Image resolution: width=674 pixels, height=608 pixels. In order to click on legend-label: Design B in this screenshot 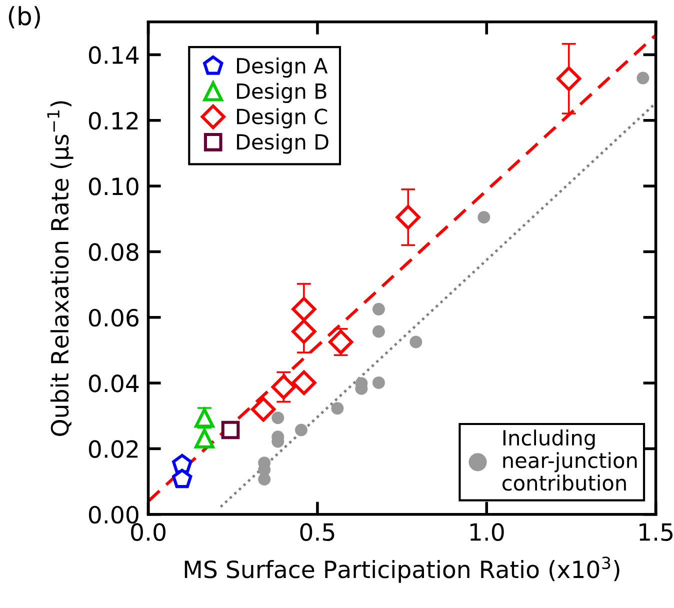, I will do `click(281, 93)`.